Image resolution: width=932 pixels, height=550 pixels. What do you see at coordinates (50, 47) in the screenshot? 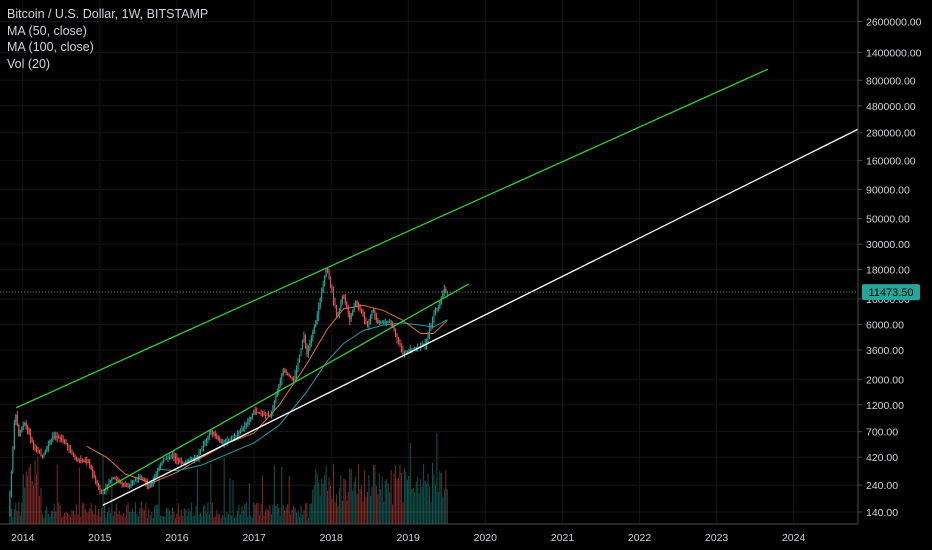
I see `ma100-label: MA (100, close)` at bounding box center [50, 47].